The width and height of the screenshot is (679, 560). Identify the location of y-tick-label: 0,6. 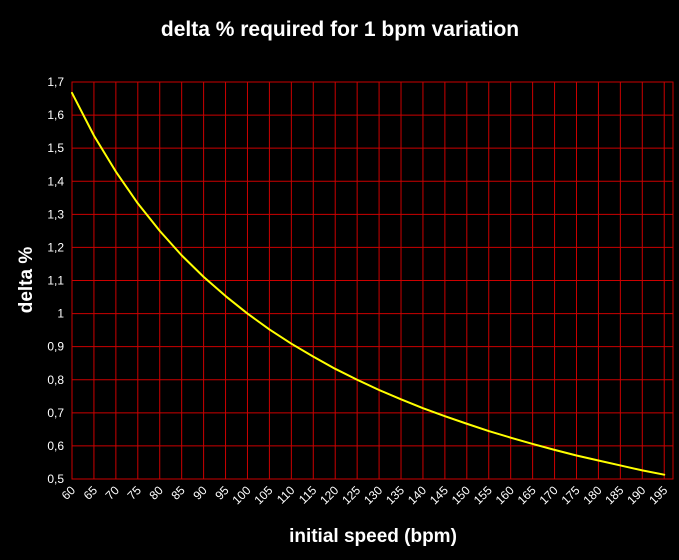
(55, 446).